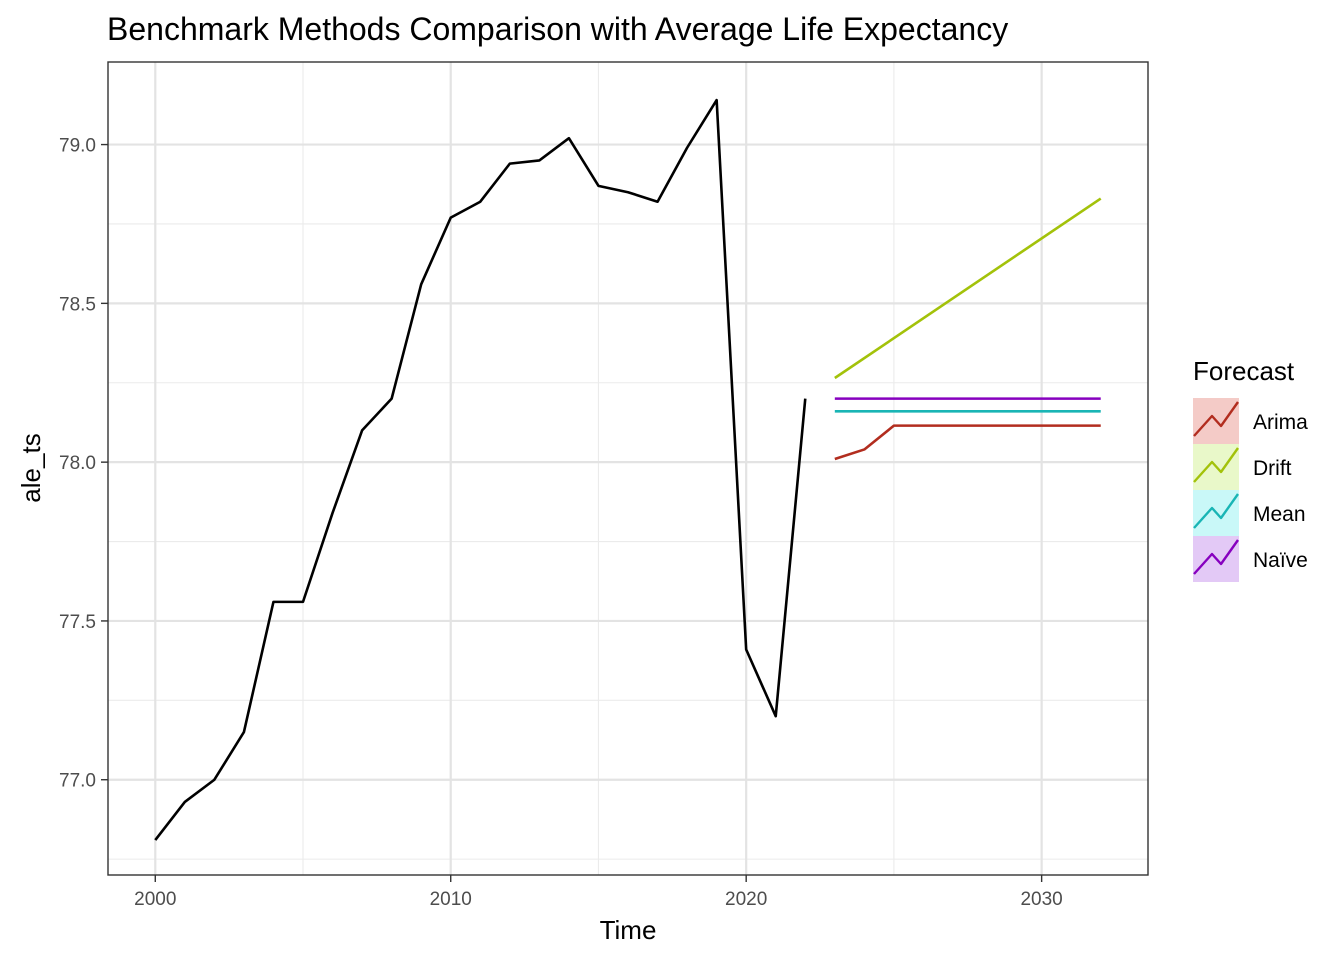 This screenshot has width=1344, height=960. I want to click on x-tick-label: 2010, so click(451, 899).